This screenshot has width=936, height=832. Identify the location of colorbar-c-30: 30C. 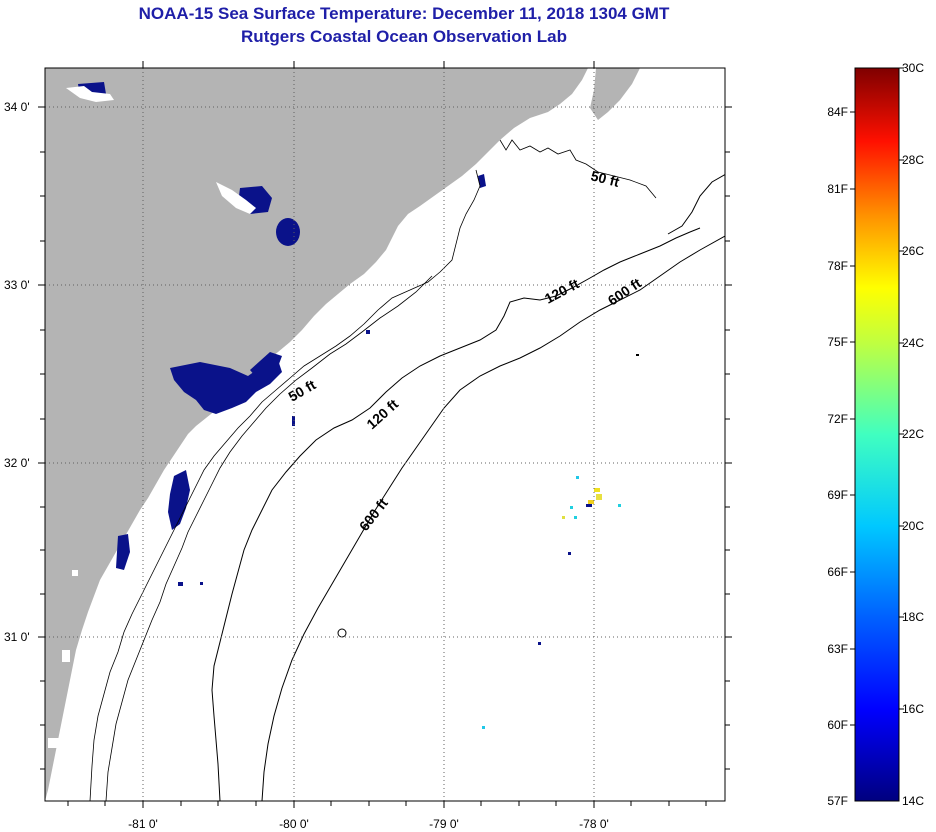
(913, 68).